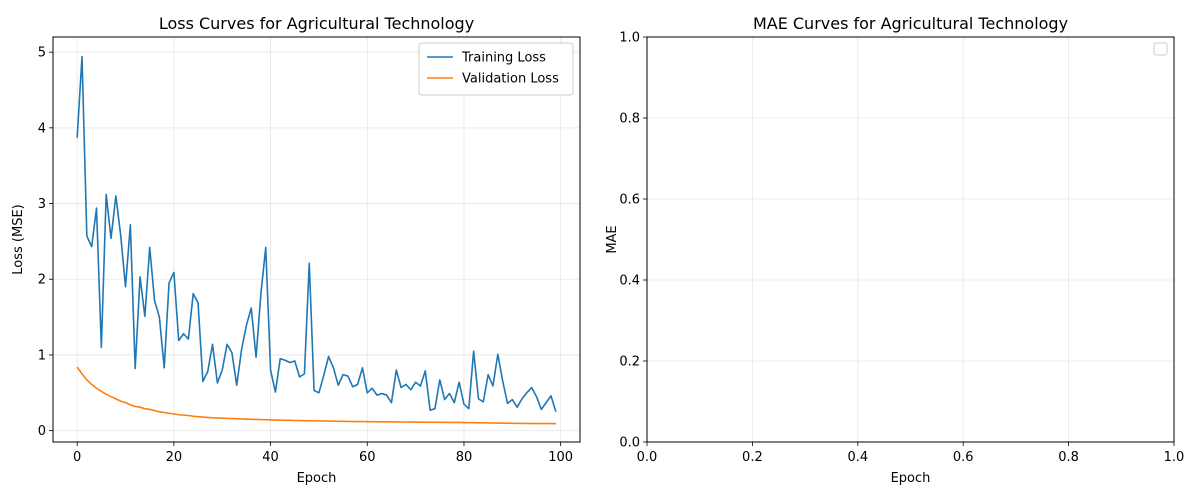 This screenshot has height=500, width=1200. I want to click on mae-legend, so click(1160, 49).